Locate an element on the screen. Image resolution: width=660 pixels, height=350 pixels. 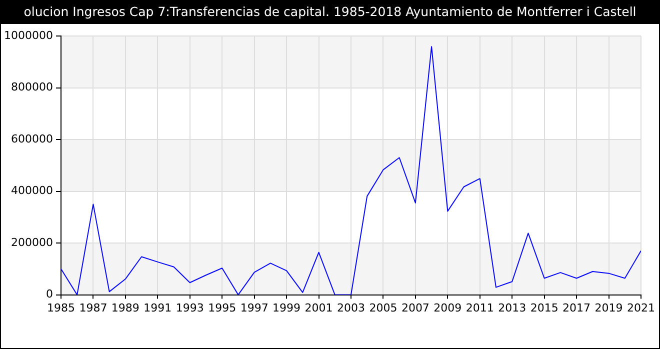
x-tick-label: 2013 is located at coordinates (512, 307).